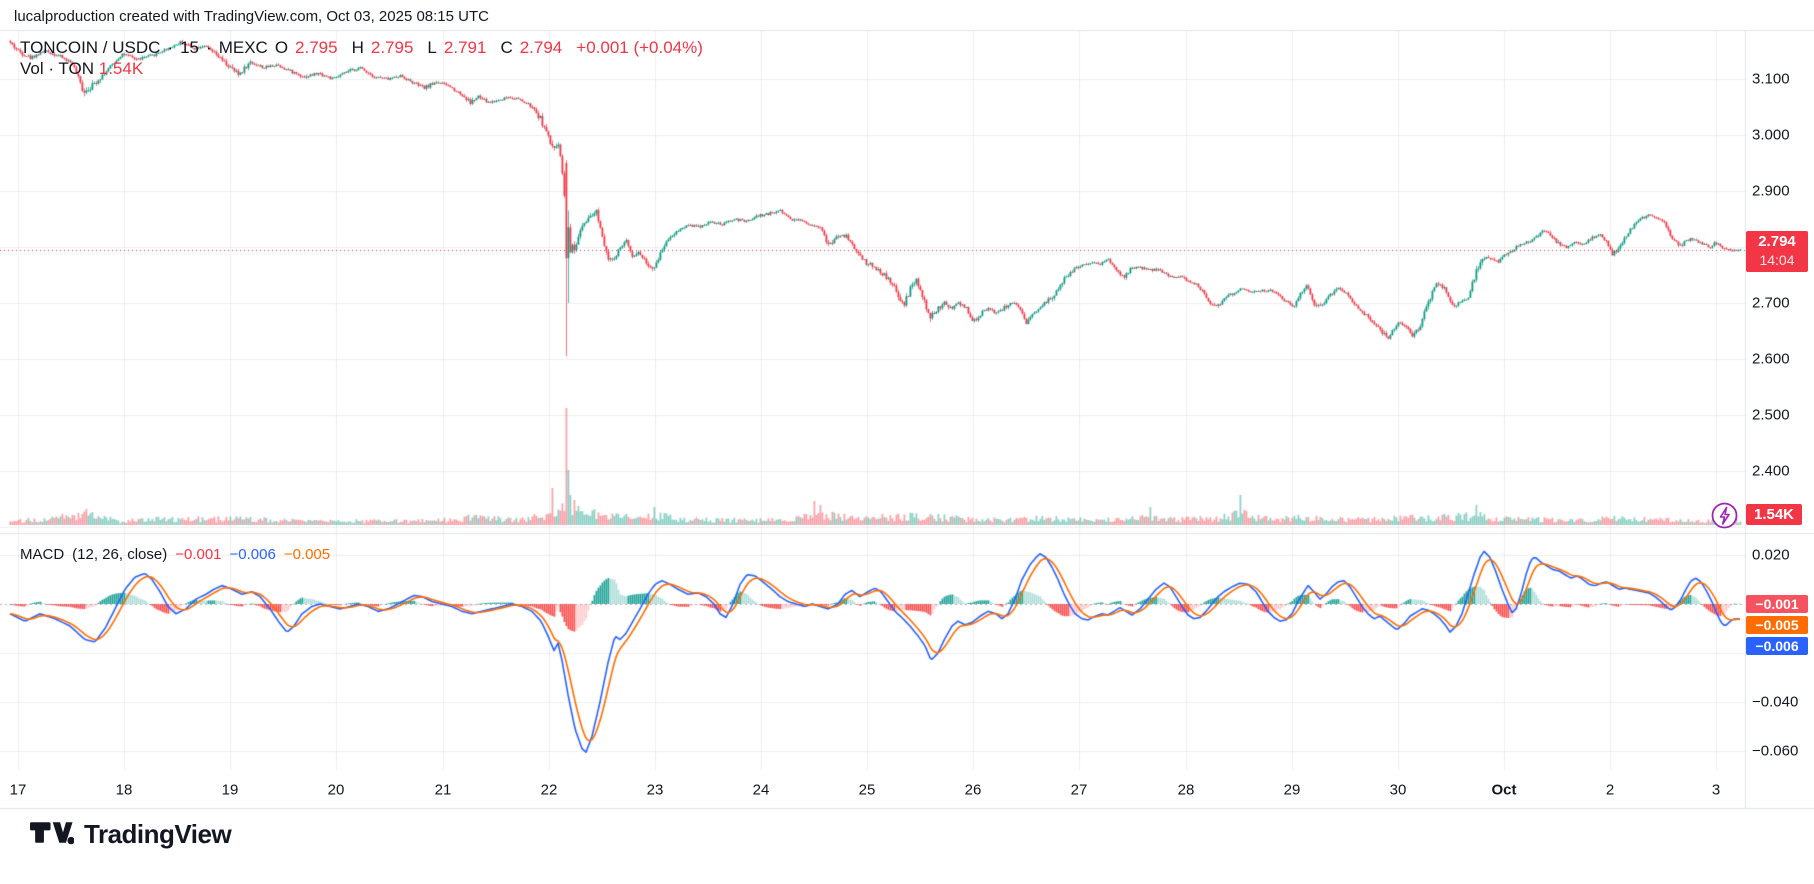 The width and height of the screenshot is (1814, 884). Describe the element at coordinates (465, 47) in the screenshot. I see `low-value: 2.791` at that location.